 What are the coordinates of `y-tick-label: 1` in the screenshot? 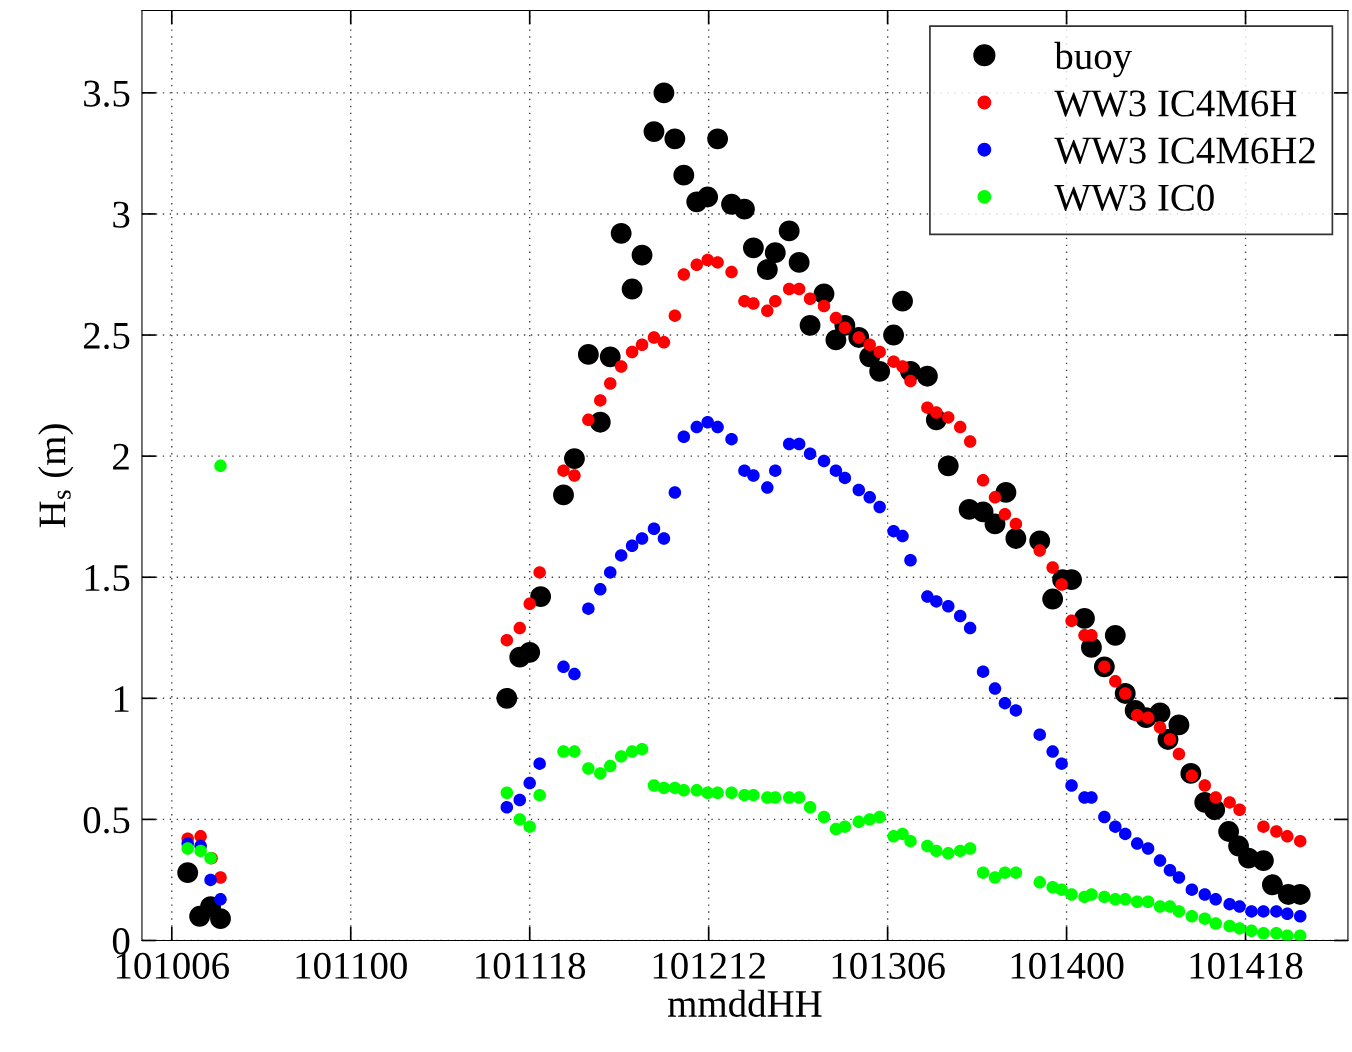 It's located at (121, 699).